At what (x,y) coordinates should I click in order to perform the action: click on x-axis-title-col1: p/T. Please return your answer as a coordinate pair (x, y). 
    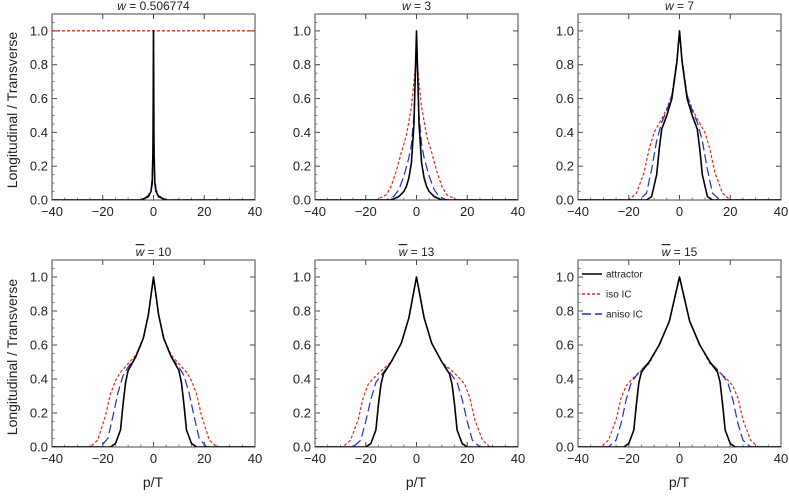
    Looking at the image, I should click on (153, 482).